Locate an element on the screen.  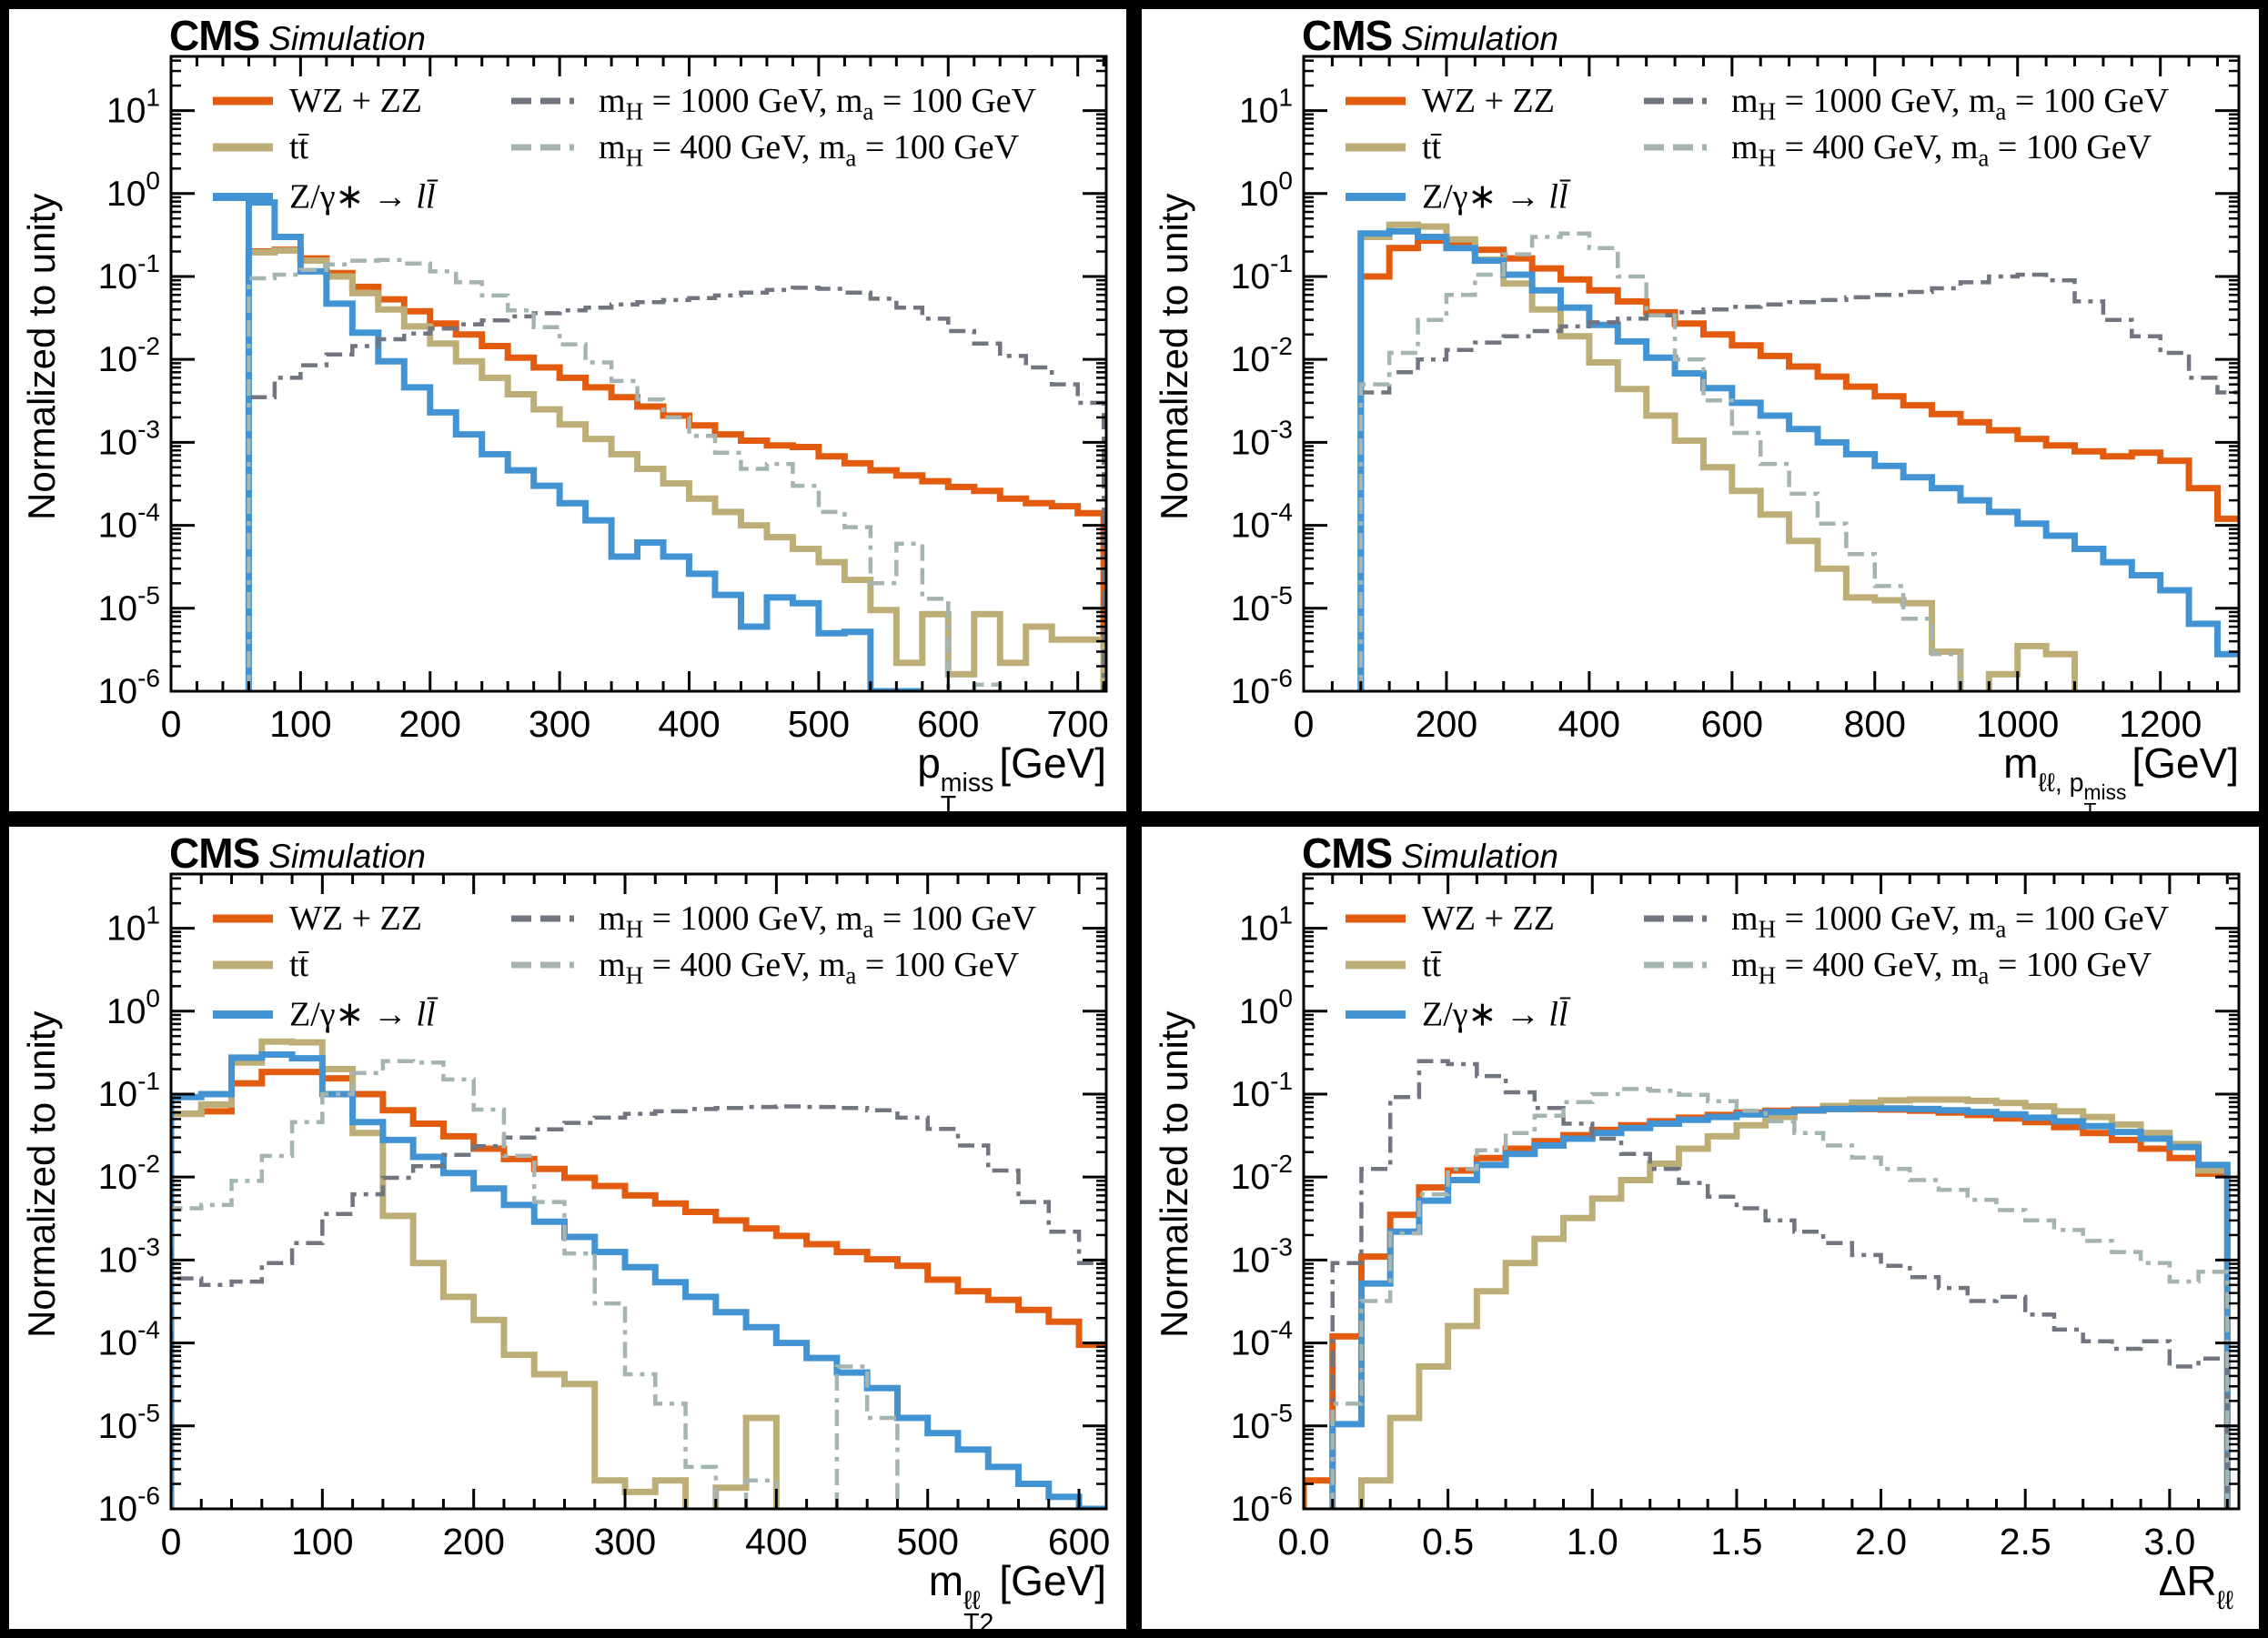
x-tick-label: 800 is located at coordinates (1875, 724).